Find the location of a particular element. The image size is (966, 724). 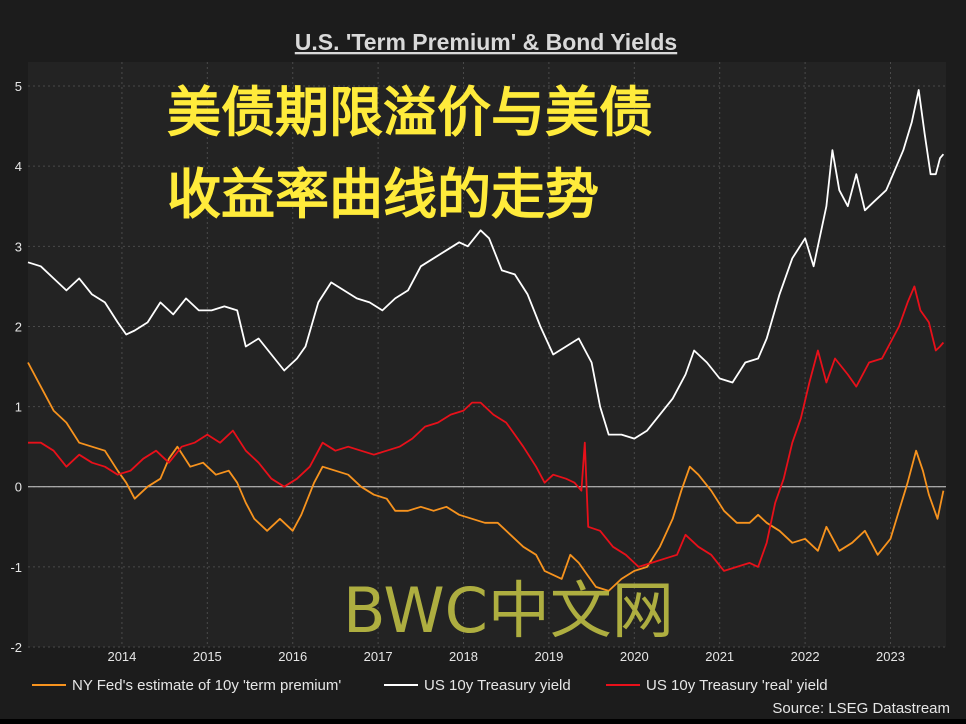

x-tick-label: 2016 is located at coordinates (292, 656).